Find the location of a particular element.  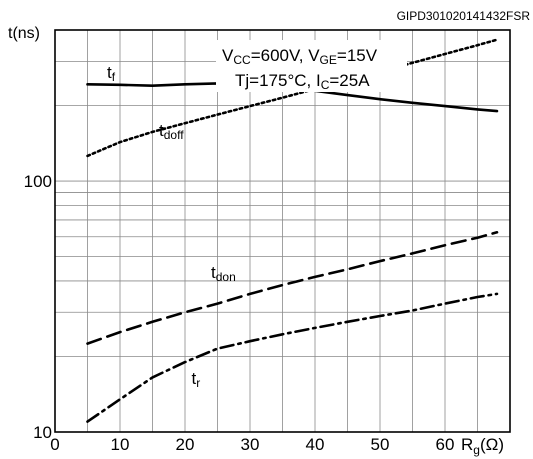

x-tick-label: 0 is located at coordinates (54, 444).